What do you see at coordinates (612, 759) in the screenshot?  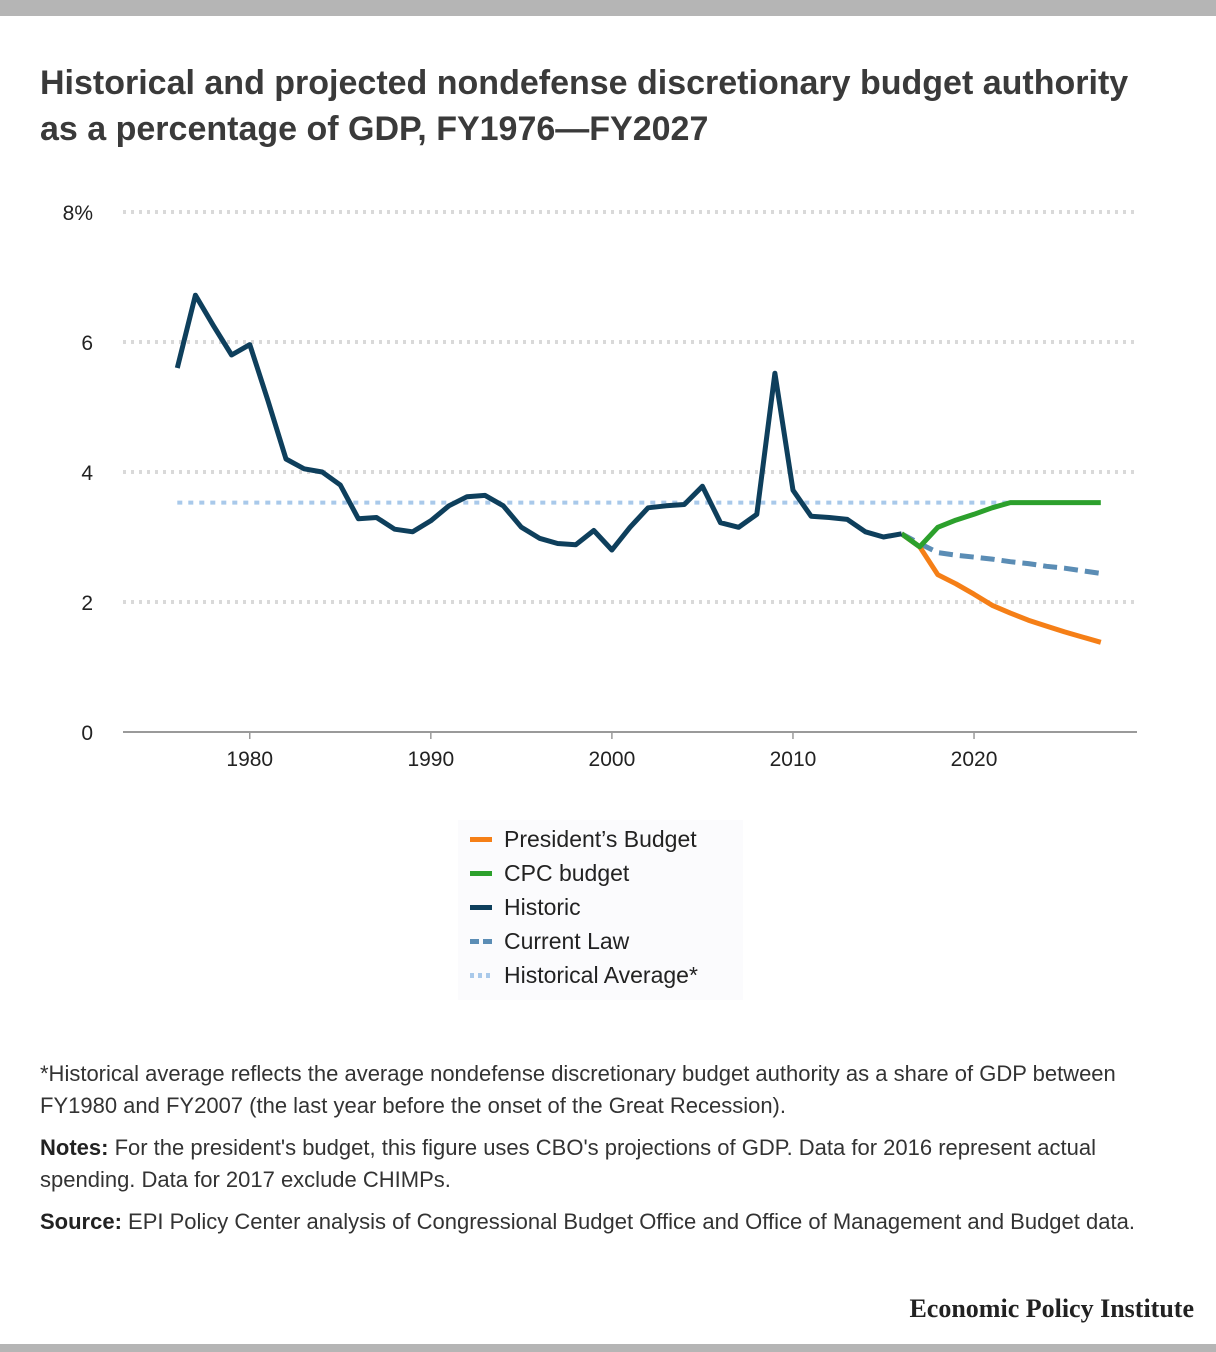 I see `x-tick-label: 2000` at bounding box center [612, 759].